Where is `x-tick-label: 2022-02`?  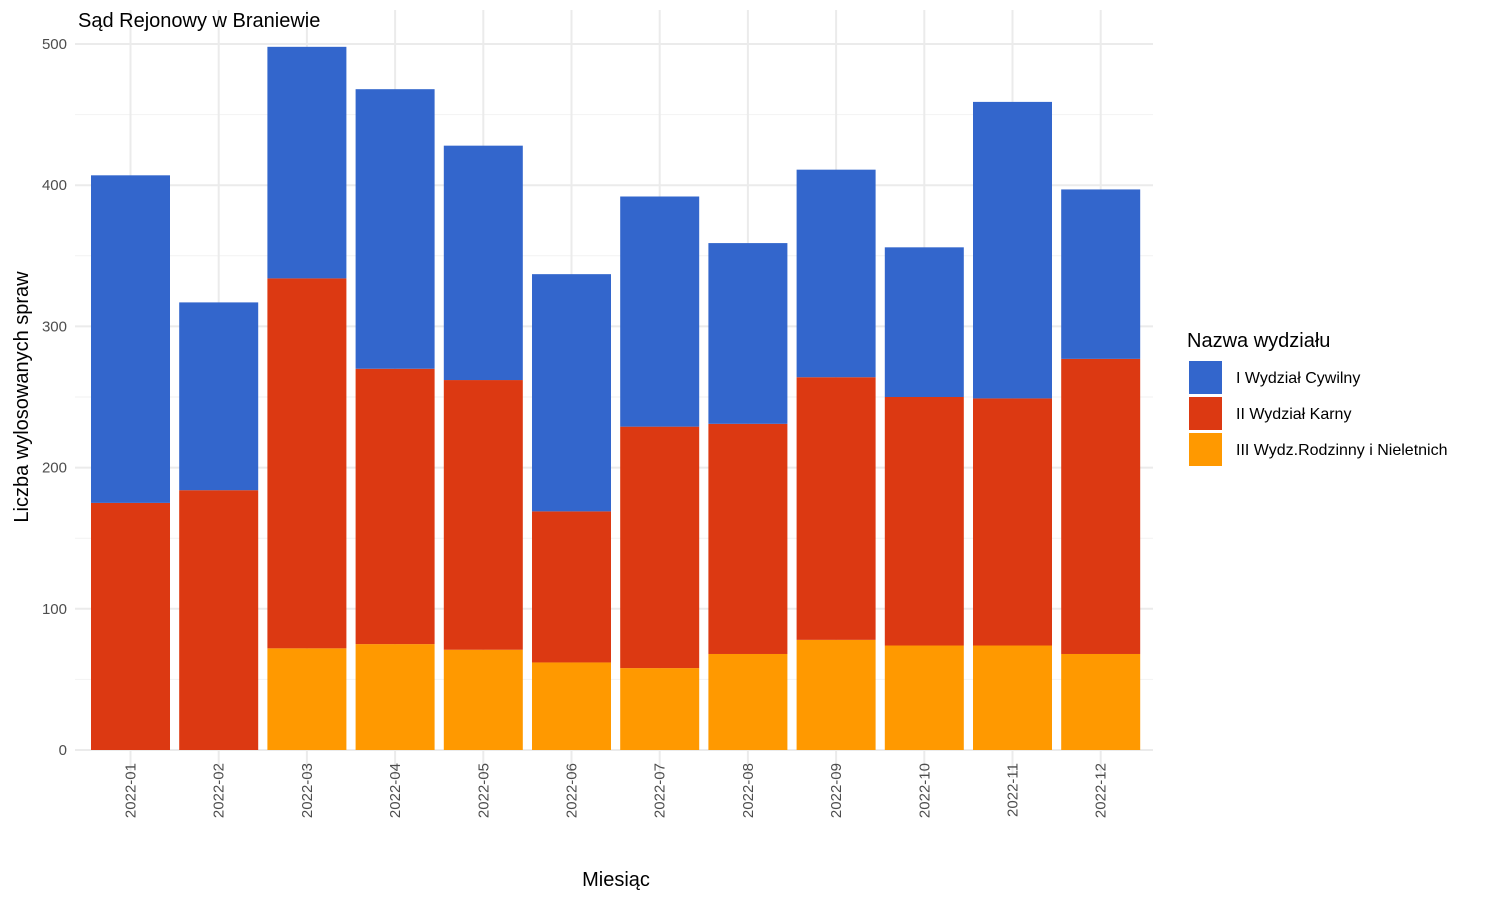
x-tick-label: 2022-02 is located at coordinates (219, 790).